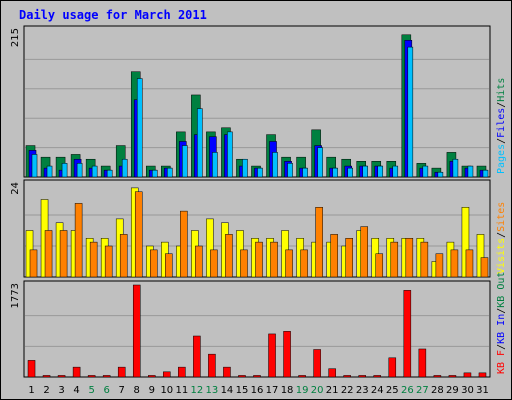 This screenshot has height=400, width=512. I want to click on day-label-28: 28, so click(437, 390).